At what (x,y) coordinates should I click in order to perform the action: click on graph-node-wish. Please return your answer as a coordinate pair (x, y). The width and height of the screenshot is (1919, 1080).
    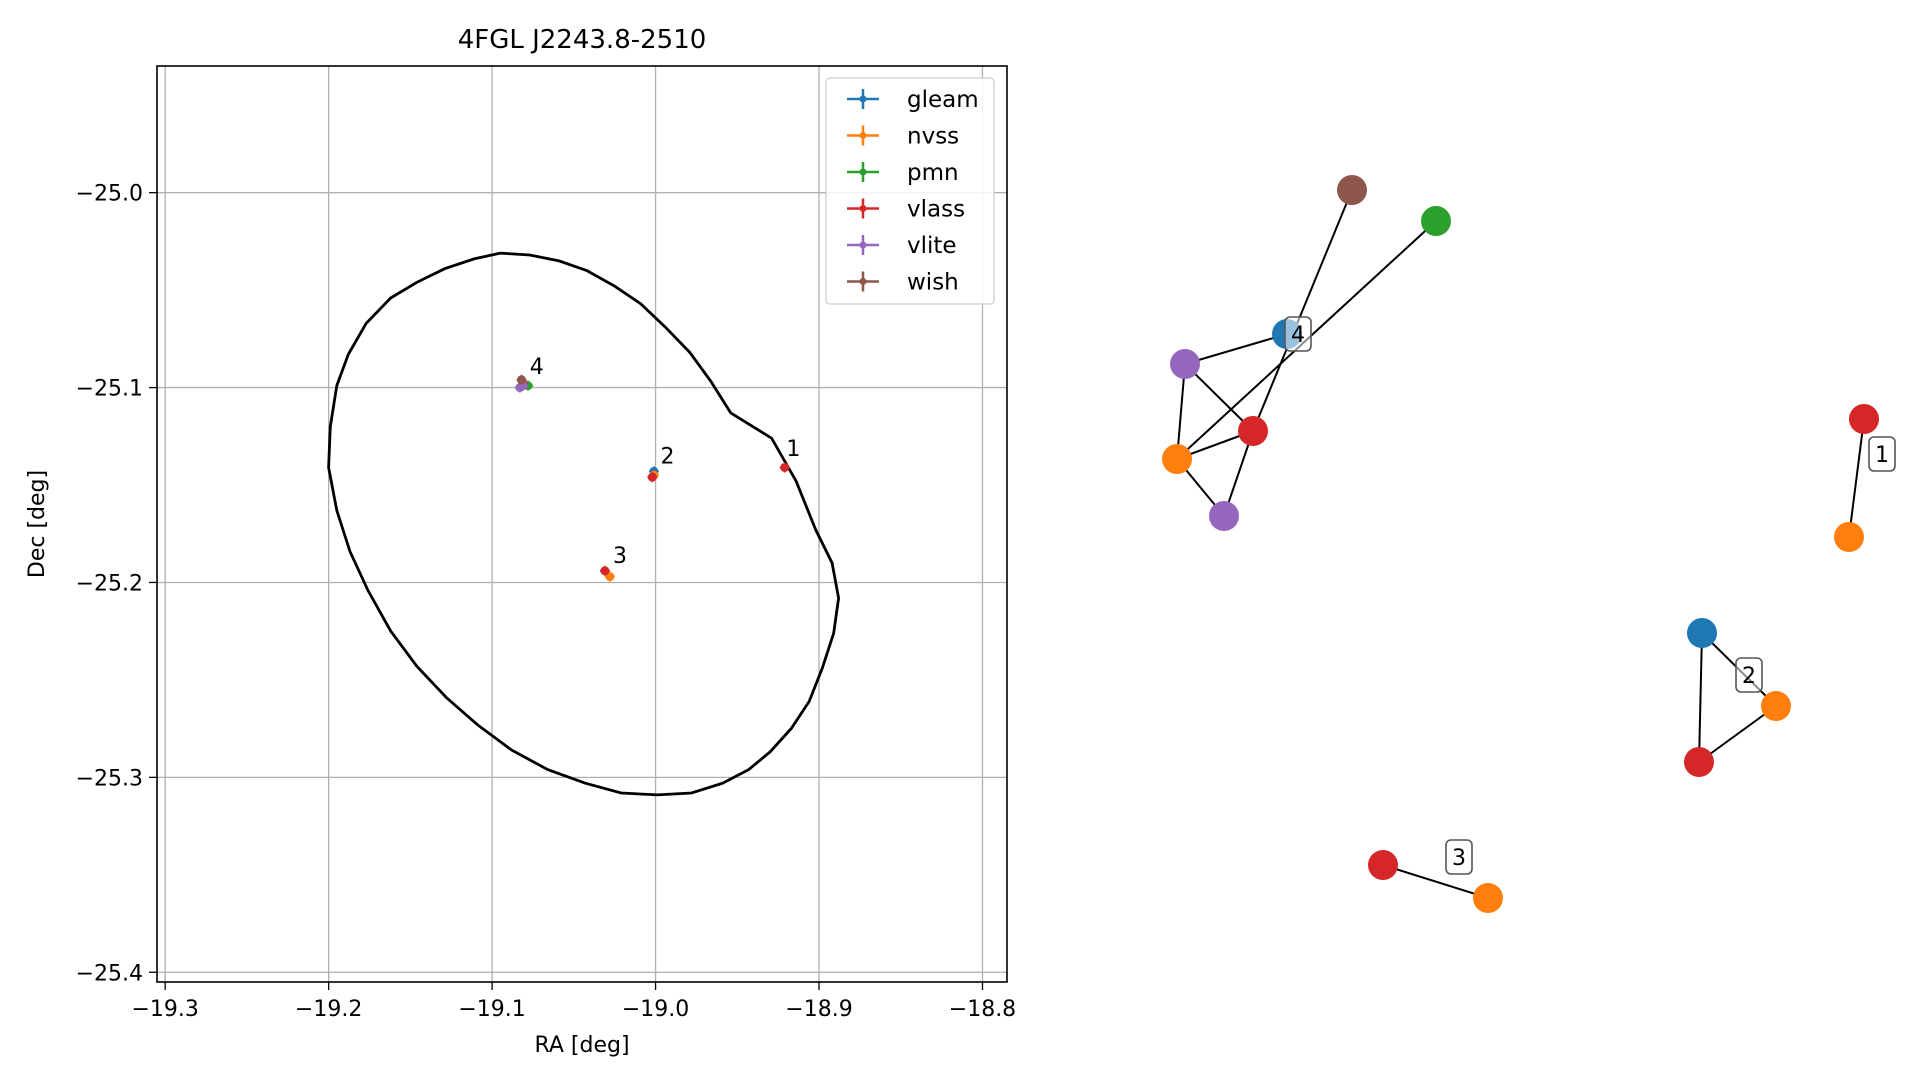
    Looking at the image, I should click on (1352, 190).